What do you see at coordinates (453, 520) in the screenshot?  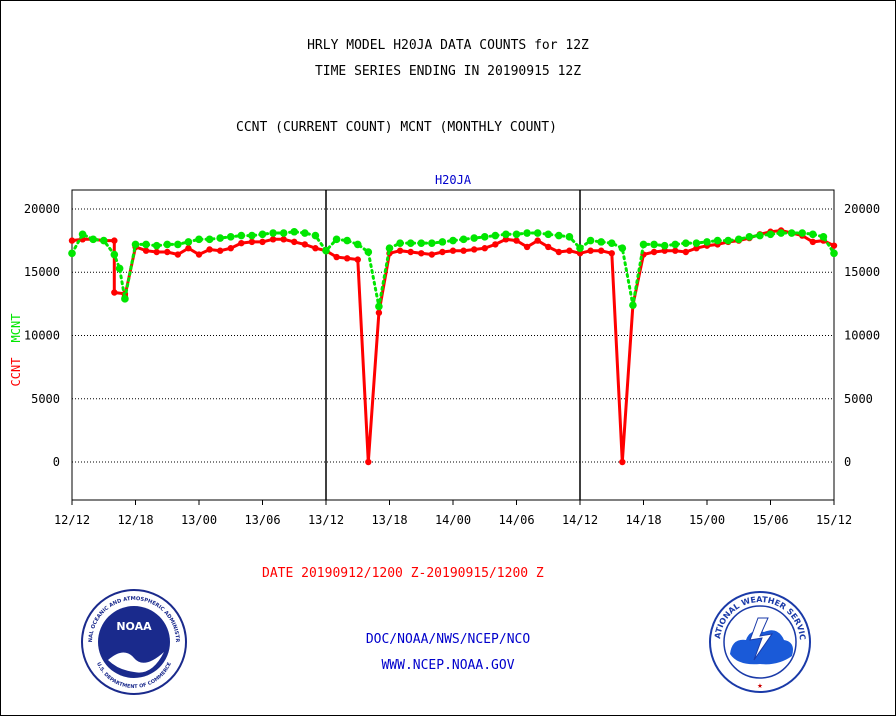 I see `x-tick-label: 14/00` at bounding box center [453, 520].